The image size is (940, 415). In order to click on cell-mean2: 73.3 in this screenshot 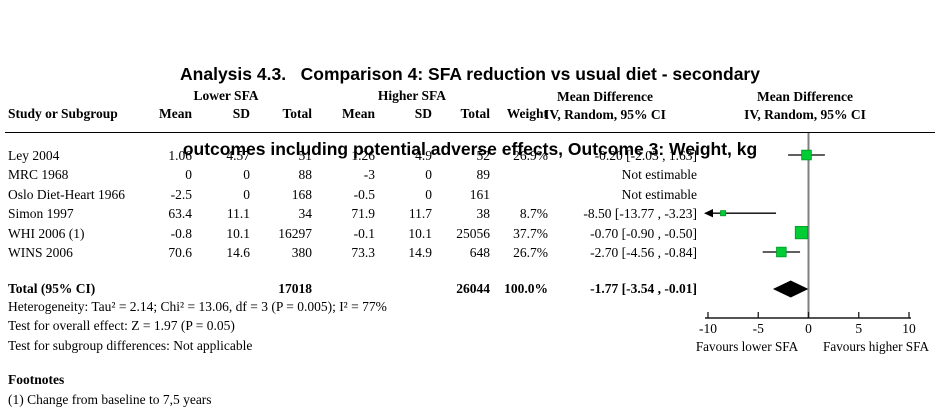, I will do `click(363, 252)`.